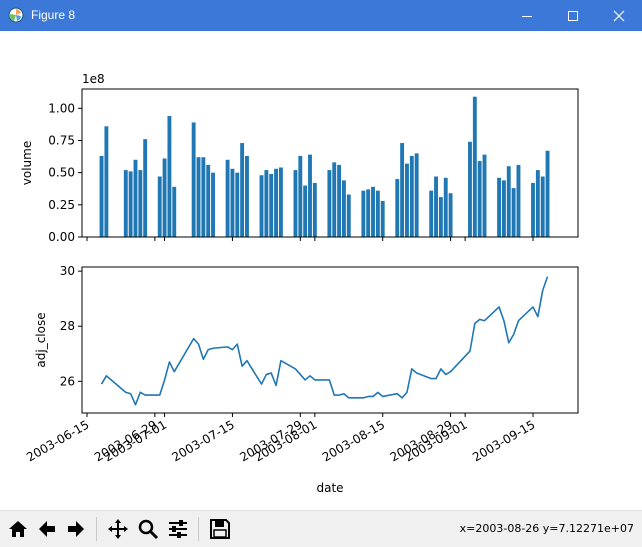 Image resolution: width=642 pixels, height=547 pixels. What do you see at coordinates (353, 440) in the screenshot?
I see `x-tick-label: 2003-08-15` at bounding box center [353, 440].